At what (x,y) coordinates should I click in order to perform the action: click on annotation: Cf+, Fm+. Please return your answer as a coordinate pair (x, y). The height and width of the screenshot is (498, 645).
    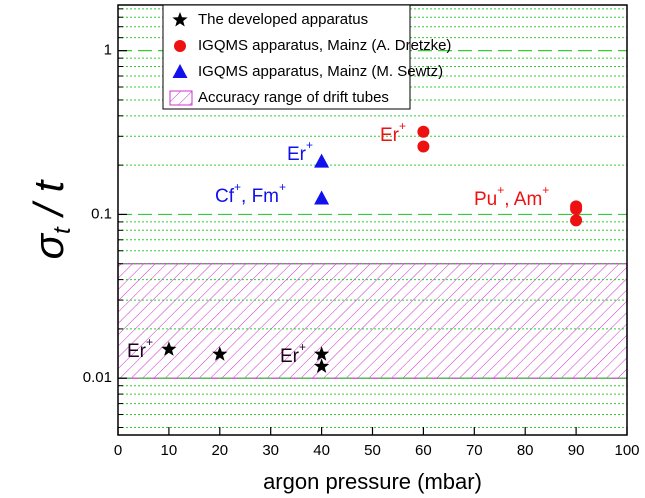
    Looking at the image, I should click on (250, 193).